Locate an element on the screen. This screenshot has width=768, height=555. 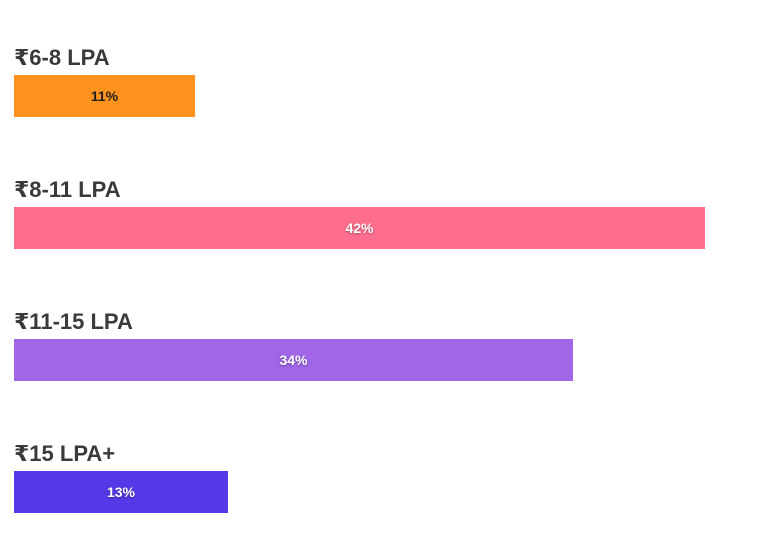
bar-row-11-15-lpa: ₹11-15 LPA 34% is located at coordinates (384, 349).